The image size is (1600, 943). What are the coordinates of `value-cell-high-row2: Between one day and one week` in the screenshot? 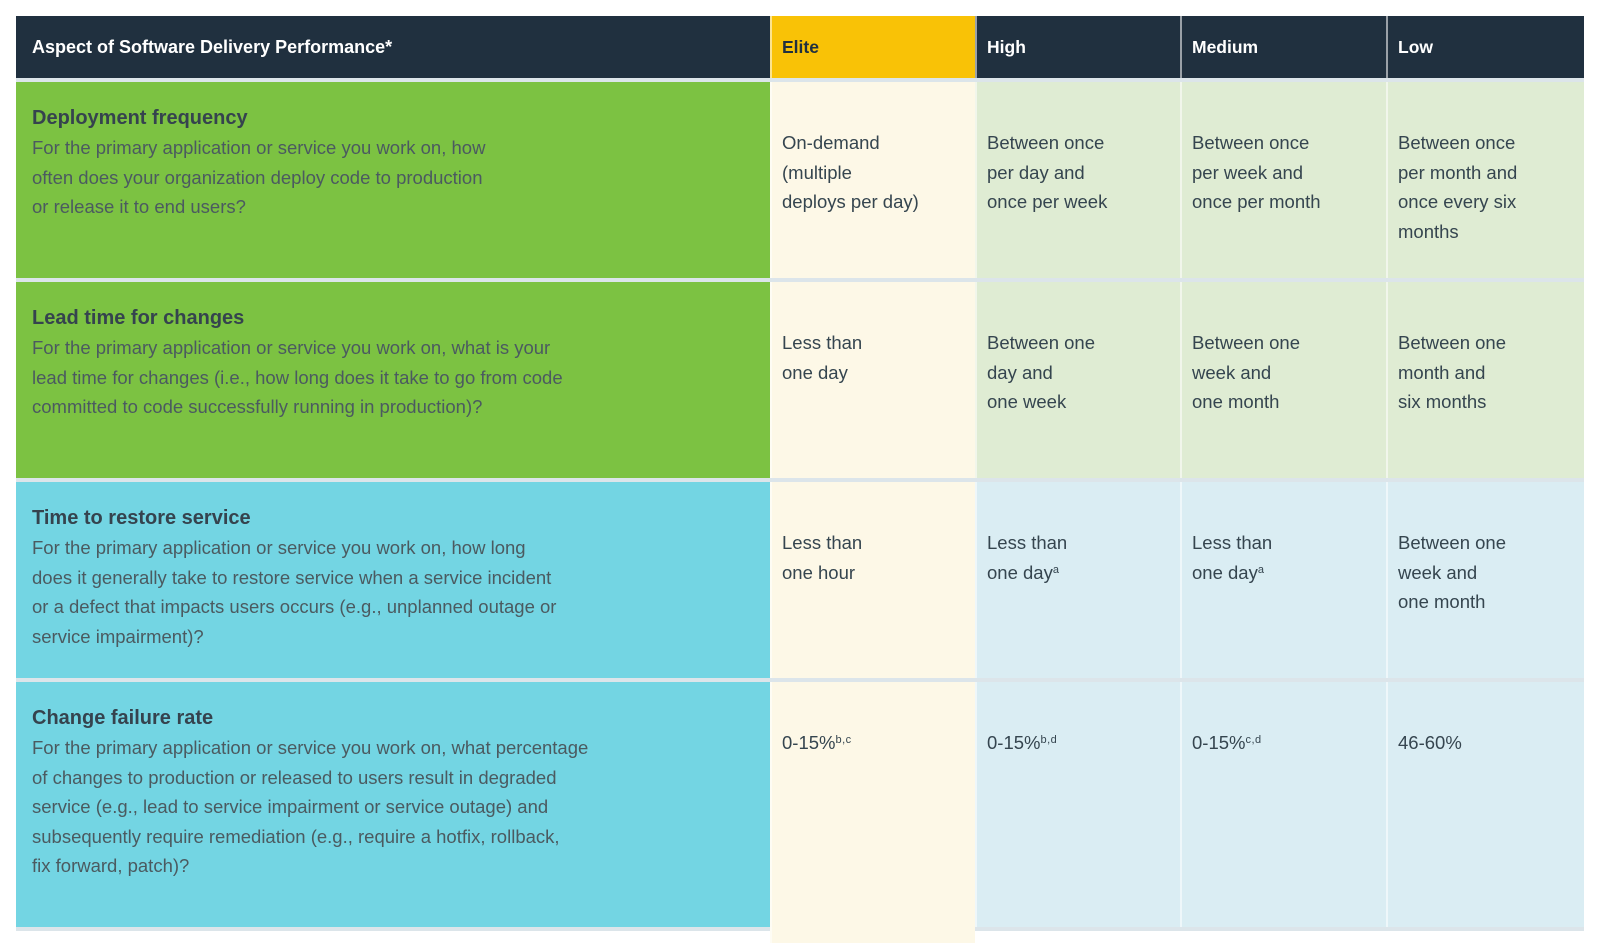 It's located at (1077, 378).